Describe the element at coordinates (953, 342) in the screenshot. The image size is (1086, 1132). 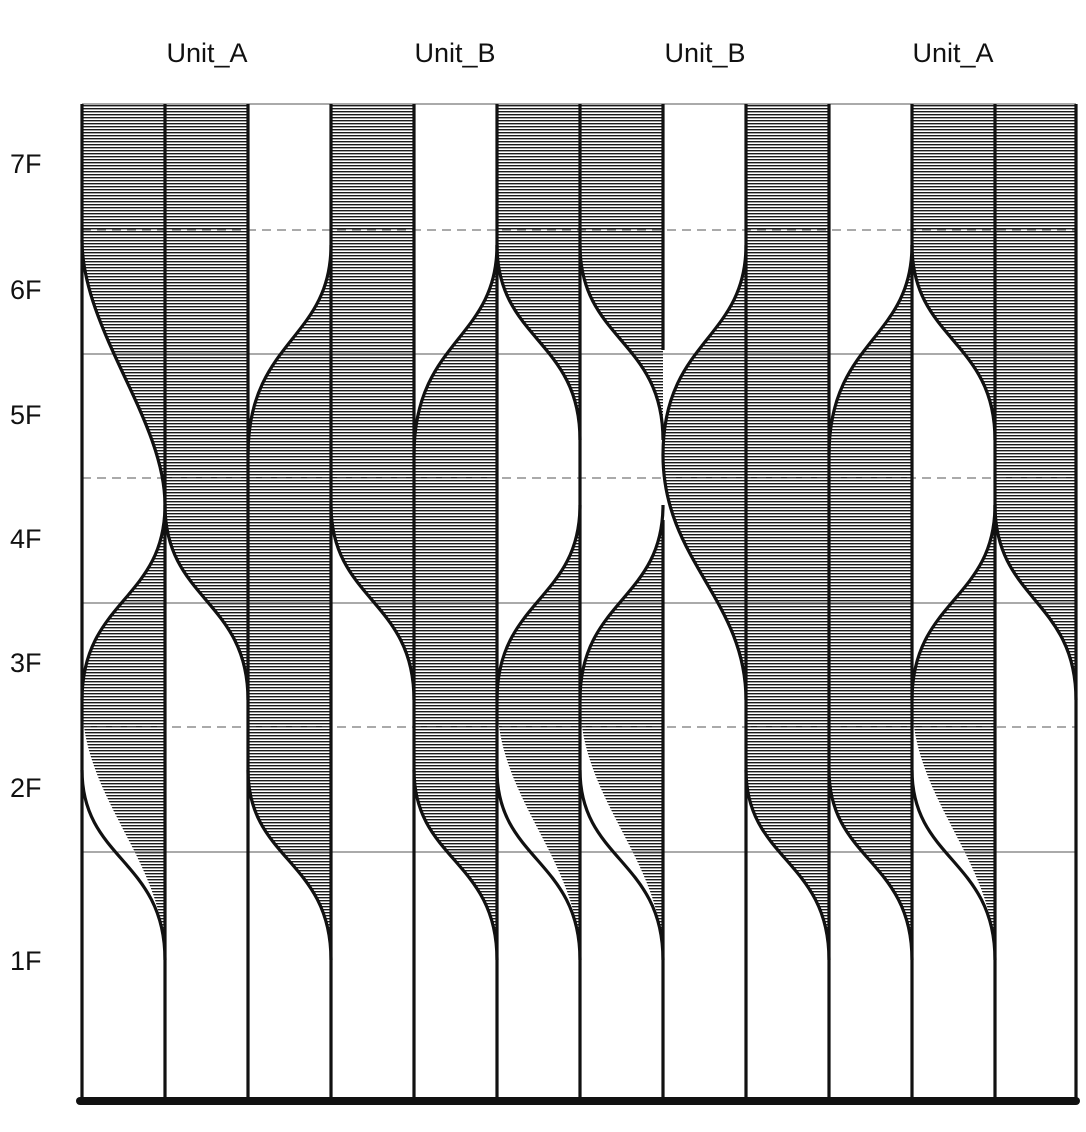
I see `curve-lane10-a` at that location.